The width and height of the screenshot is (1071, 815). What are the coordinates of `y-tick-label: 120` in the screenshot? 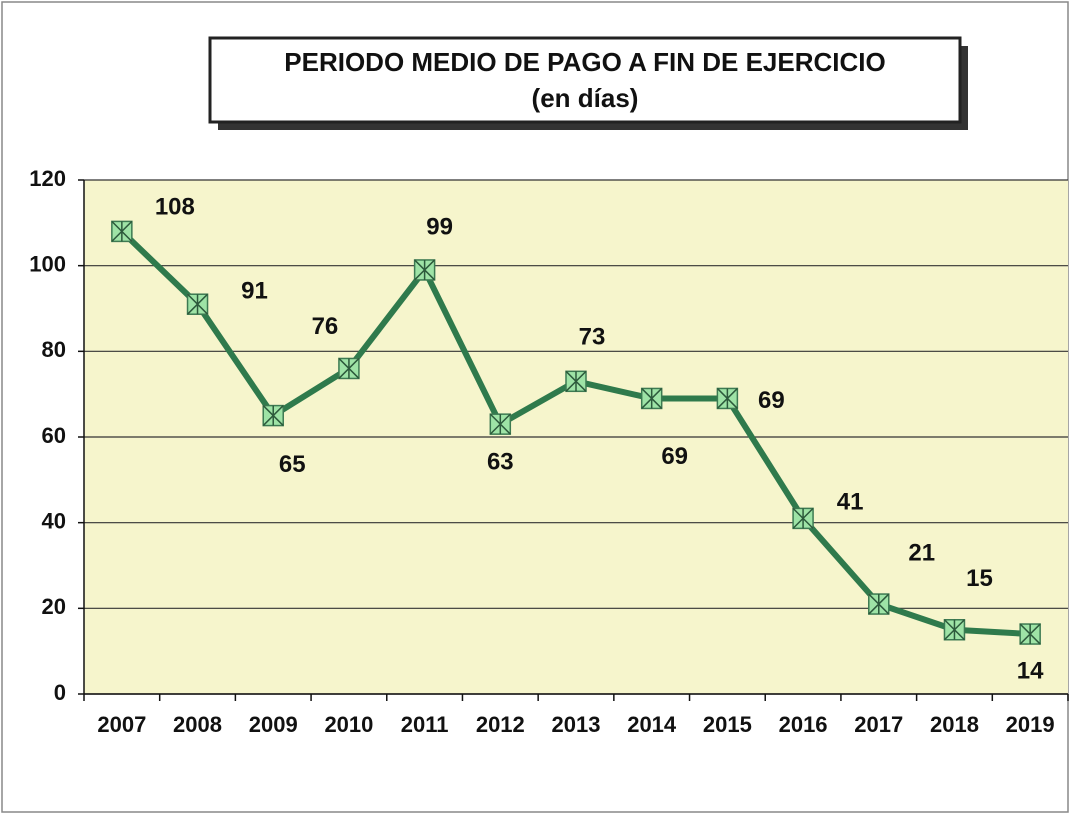 It's located at (47, 178).